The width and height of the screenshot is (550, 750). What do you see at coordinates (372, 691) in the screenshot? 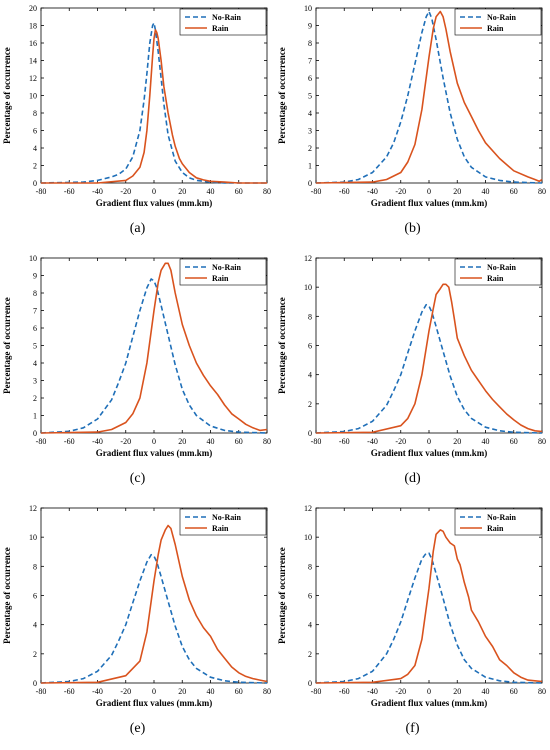
I see `x-tick-label: -40` at bounding box center [372, 691].